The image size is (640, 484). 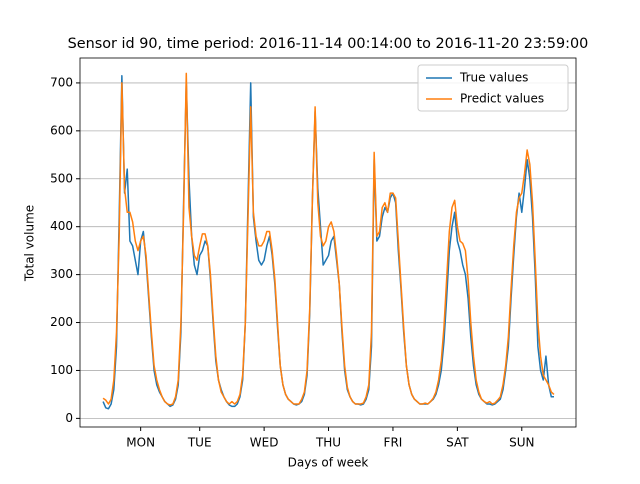 I want to click on x-tick-label: SUN, so click(x=521, y=443).